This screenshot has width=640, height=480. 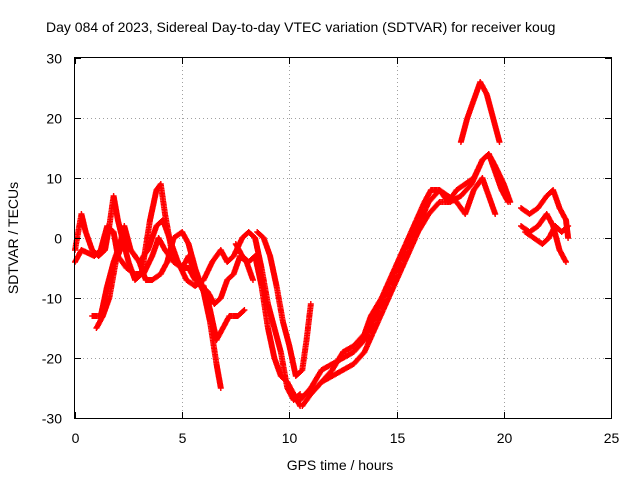 I want to click on y-tick-label: 0, so click(x=58, y=239).